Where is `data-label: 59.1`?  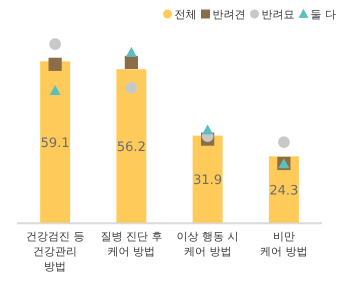 data-label: 59.1 is located at coordinates (55, 144).